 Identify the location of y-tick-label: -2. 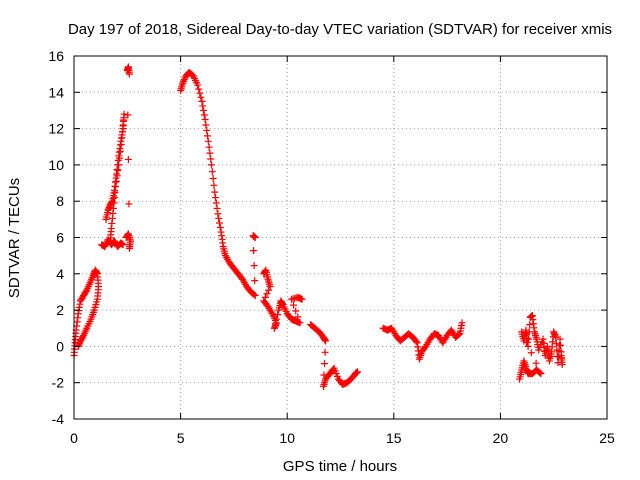
(58, 383).